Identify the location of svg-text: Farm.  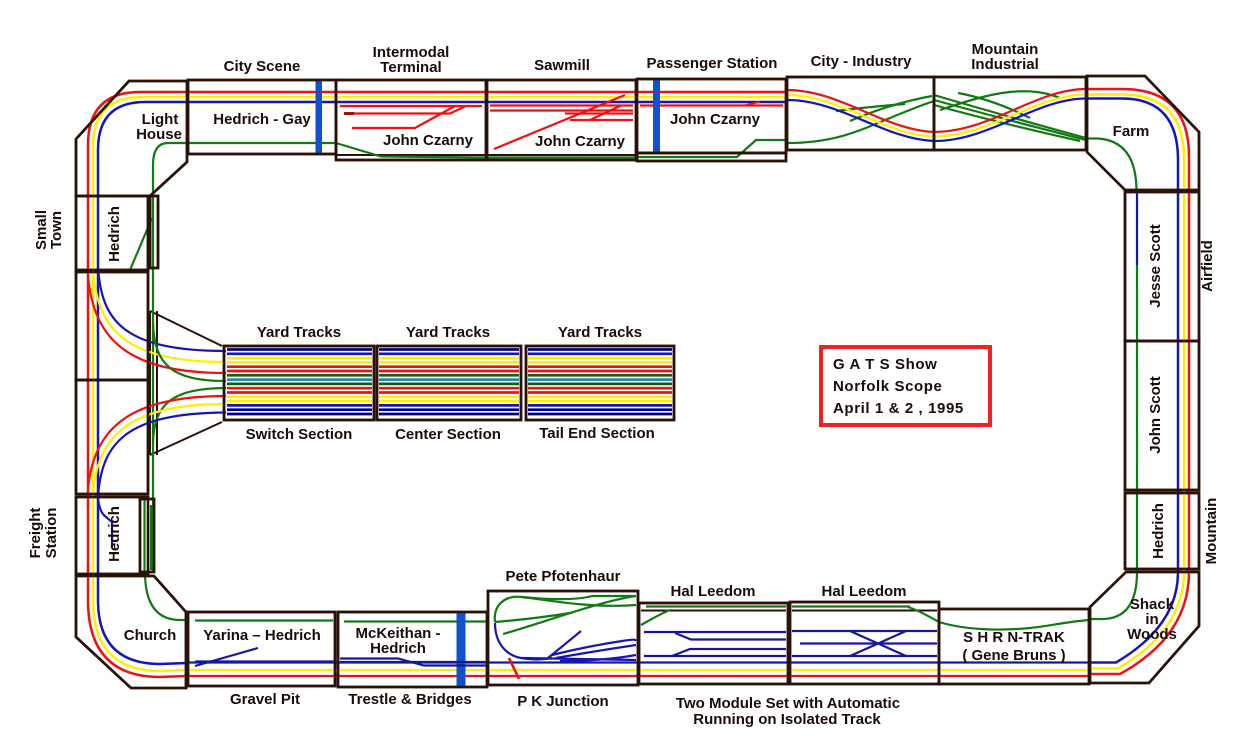
(1131, 131).